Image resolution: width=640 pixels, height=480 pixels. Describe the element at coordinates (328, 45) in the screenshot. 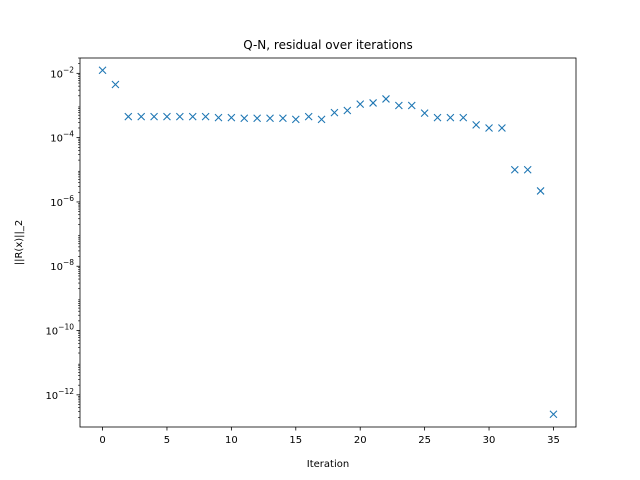

I see `chart-title: Q-N, residual over iterations` at that location.